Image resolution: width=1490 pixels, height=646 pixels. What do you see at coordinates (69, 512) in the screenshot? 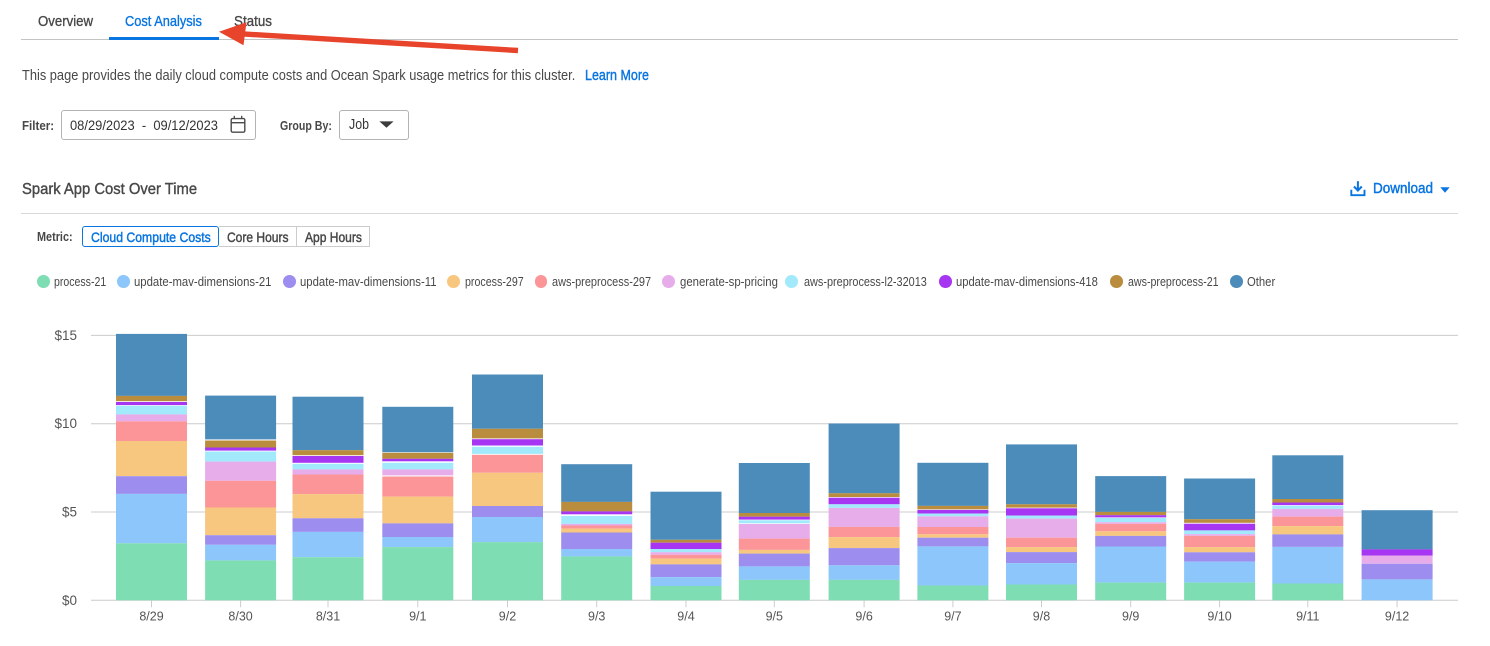
I see `svg-text: $5` at bounding box center [69, 512].